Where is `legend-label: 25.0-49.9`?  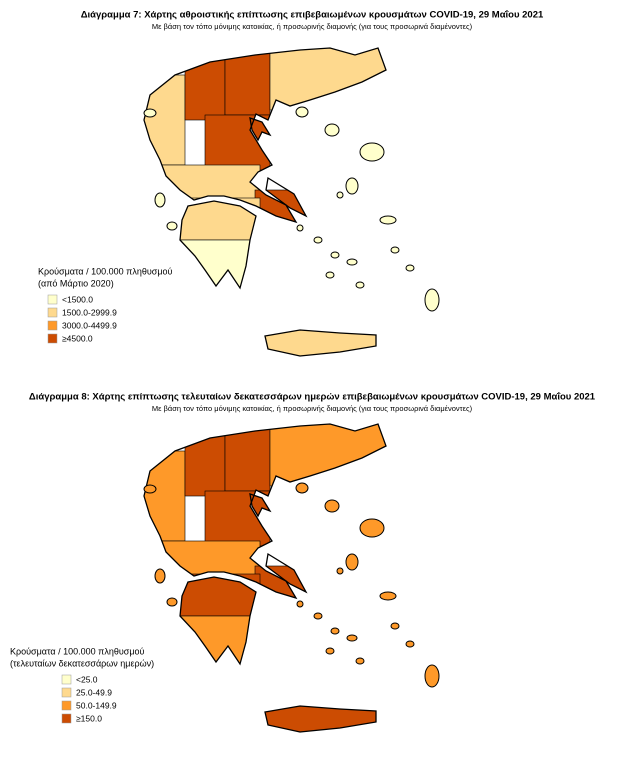 legend-label: 25.0-49.9 is located at coordinates (94, 692).